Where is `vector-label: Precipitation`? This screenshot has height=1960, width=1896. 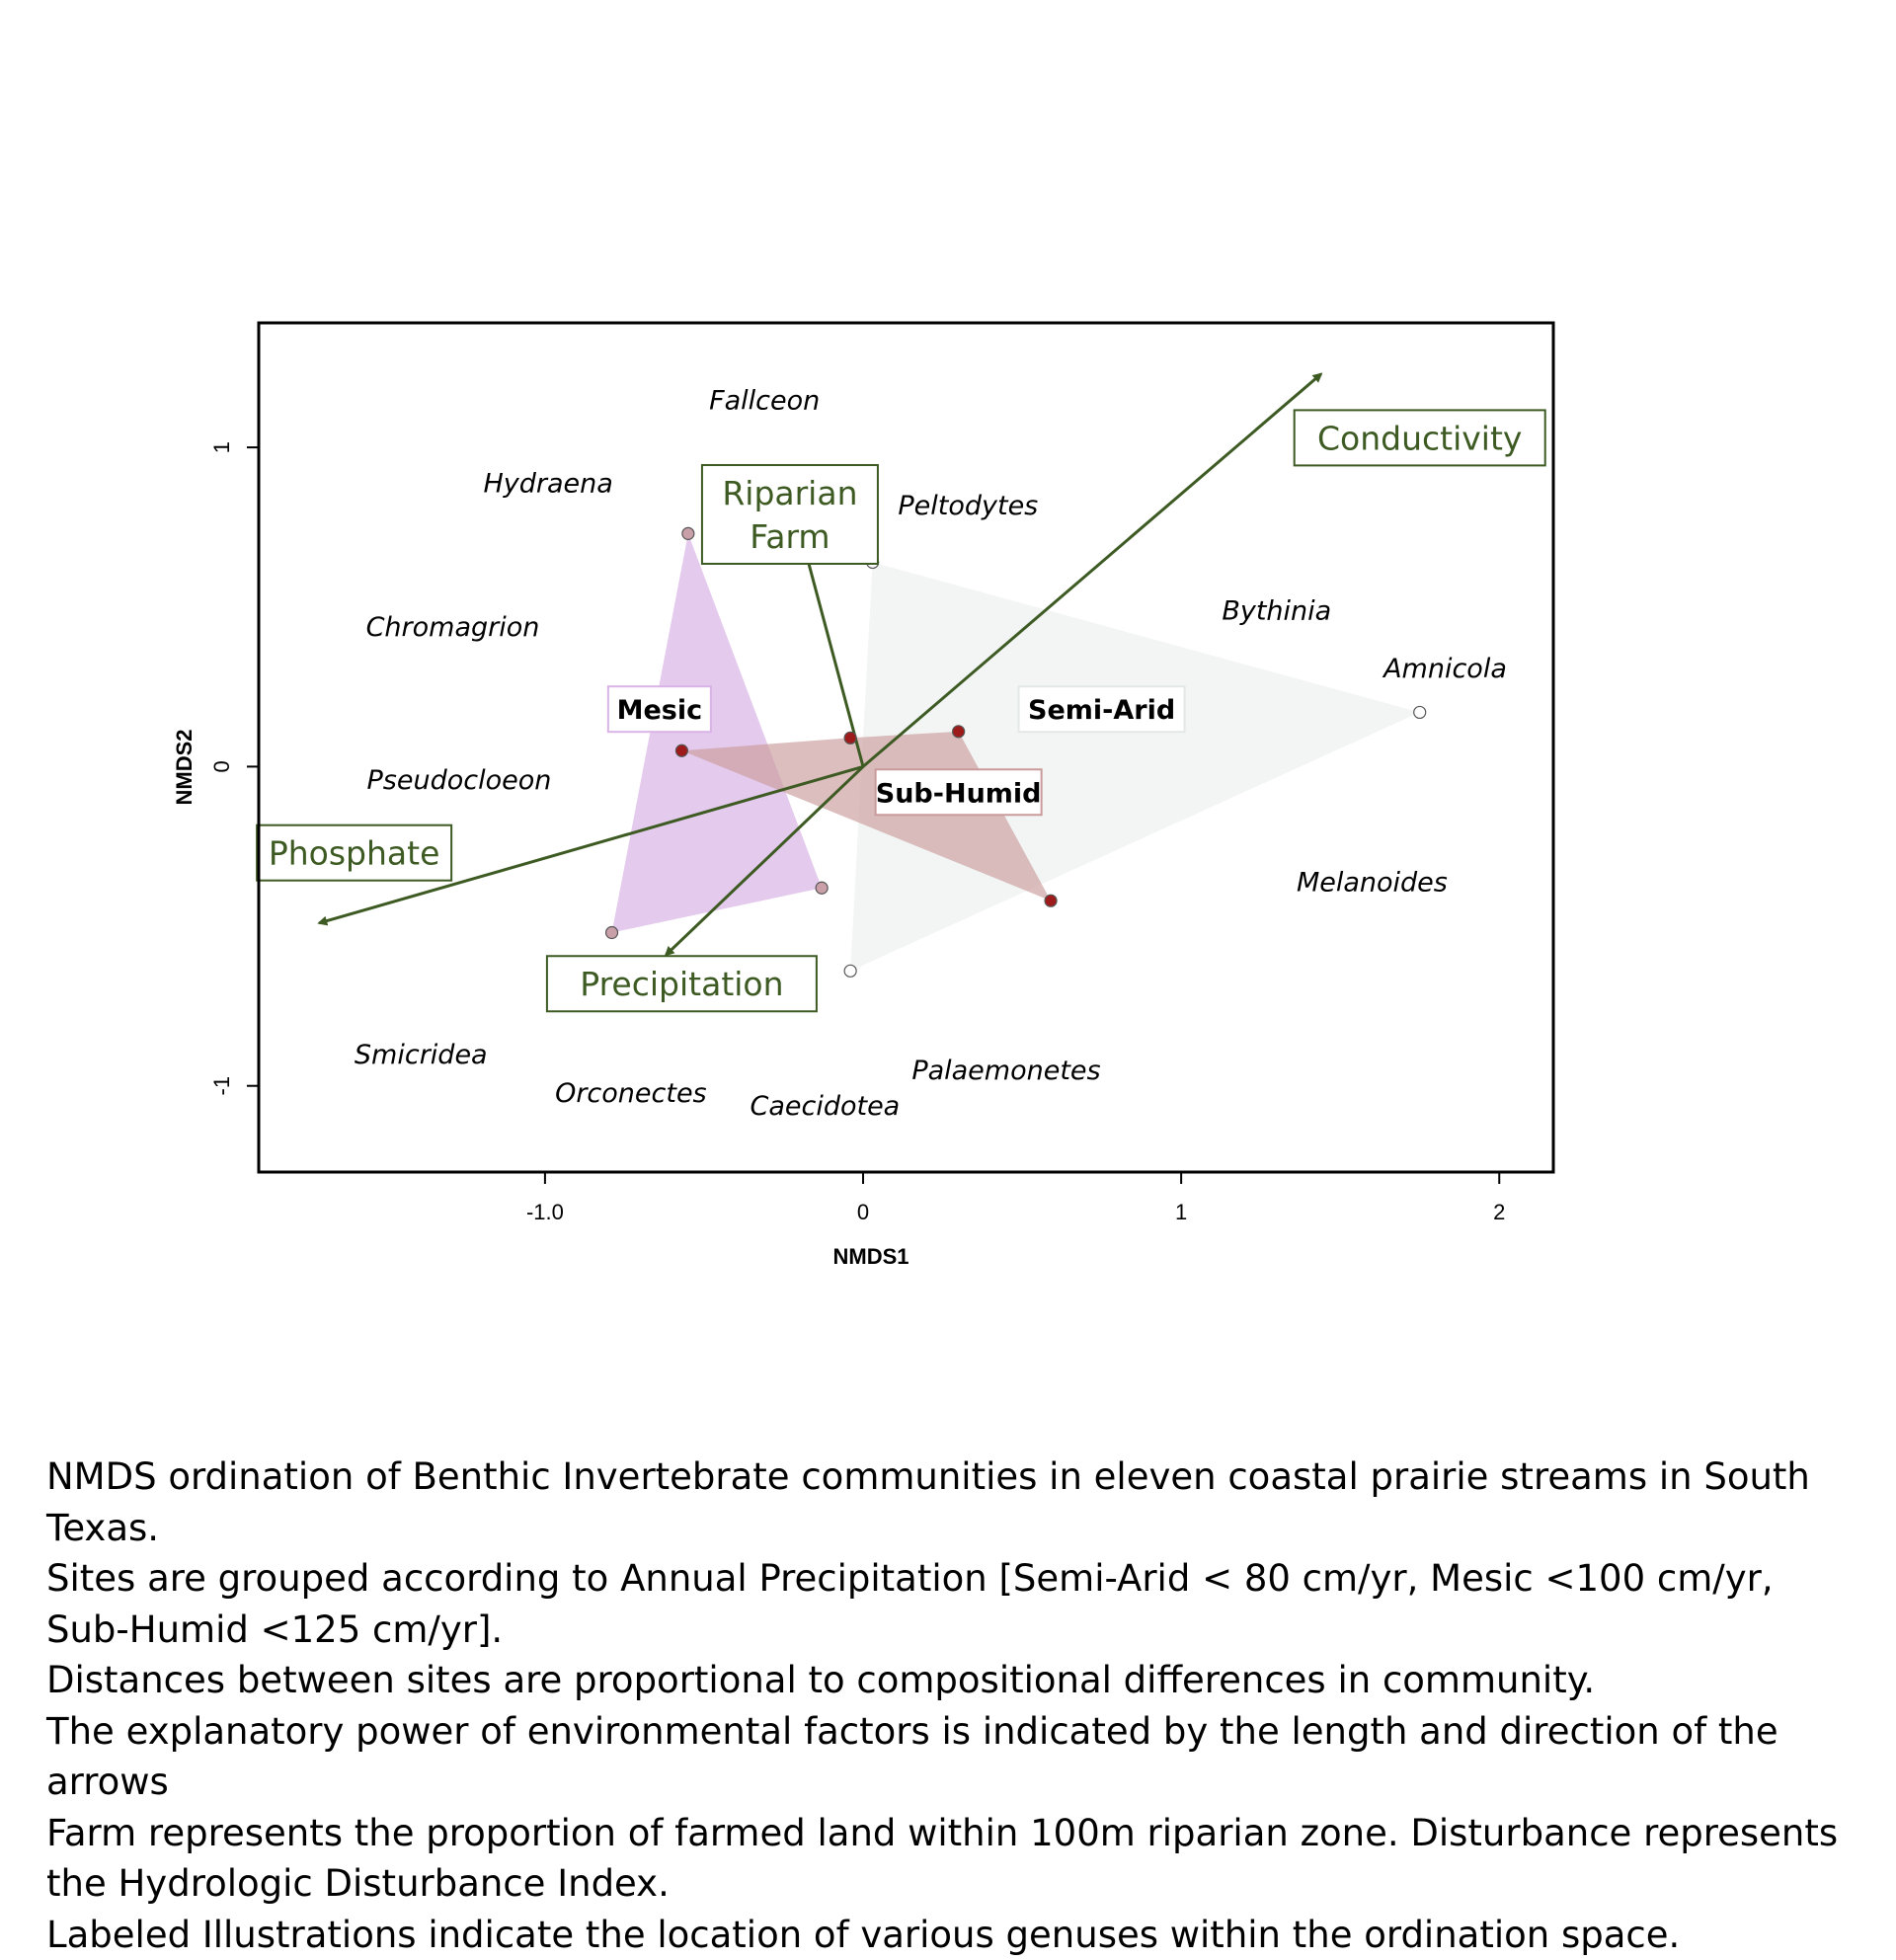
vector-label: Precipitation is located at coordinates (681, 984).